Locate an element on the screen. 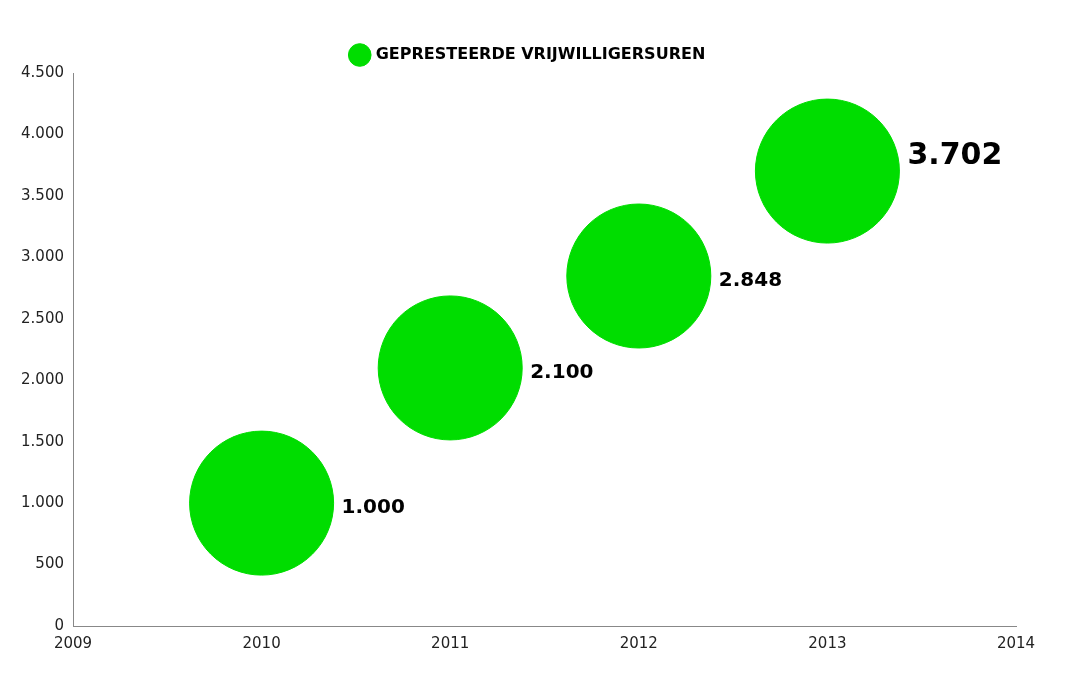 This screenshot has width=1089, height=699. x-tick-label: 2012 is located at coordinates (638, 642).